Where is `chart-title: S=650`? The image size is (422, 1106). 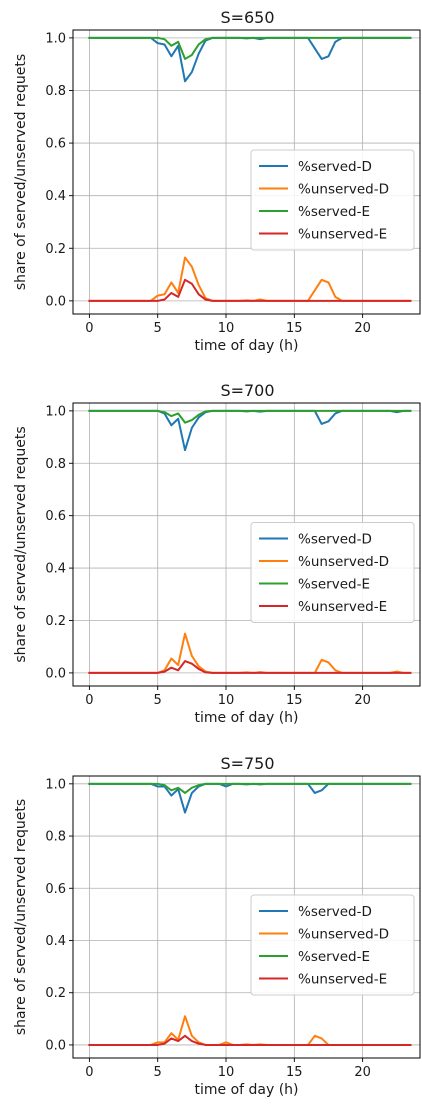
chart-title: S=650 is located at coordinates (247, 17).